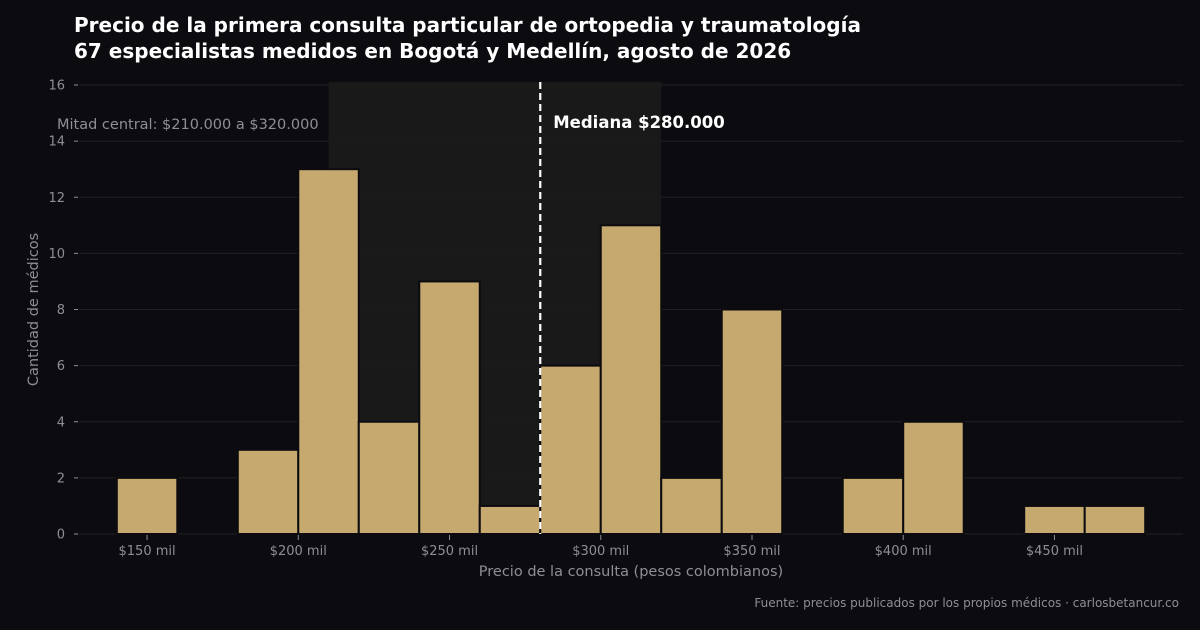 This screenshot has height=630, width=1200. I want to click on y-axis-title: Cantidad de médicos, so click(34, 309).